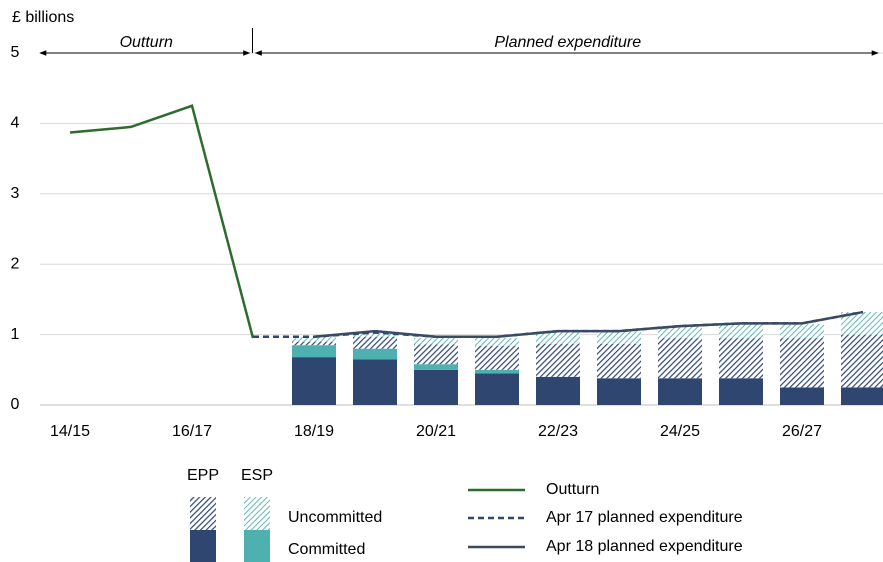  I want to click on annotation: Planned expenditure, so click(567, 42).